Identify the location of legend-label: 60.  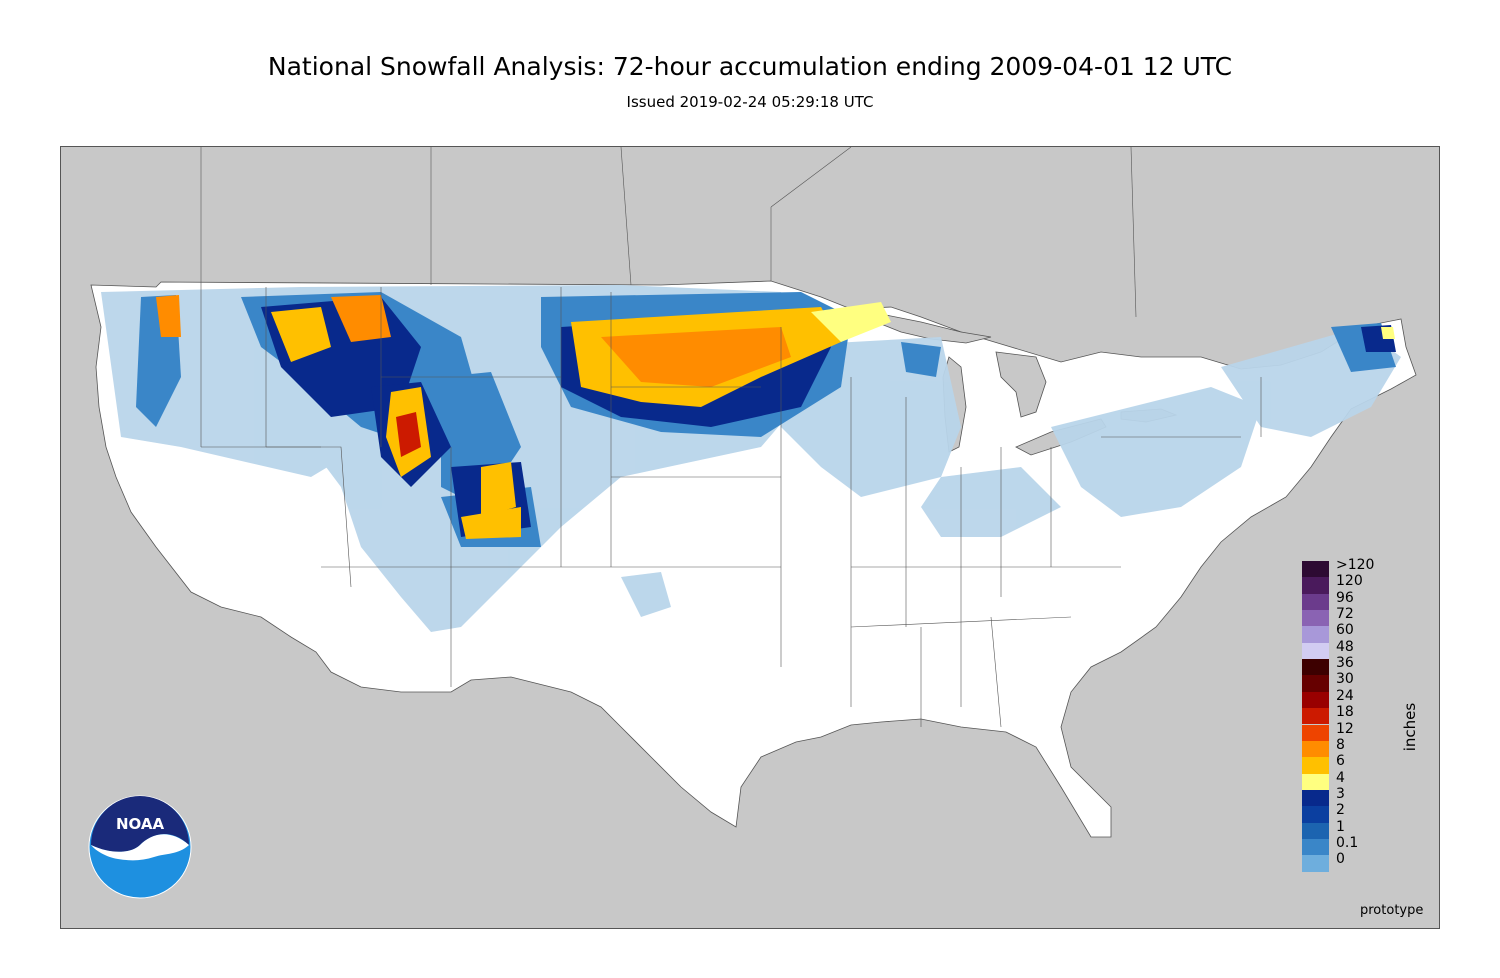
(1345, 630).